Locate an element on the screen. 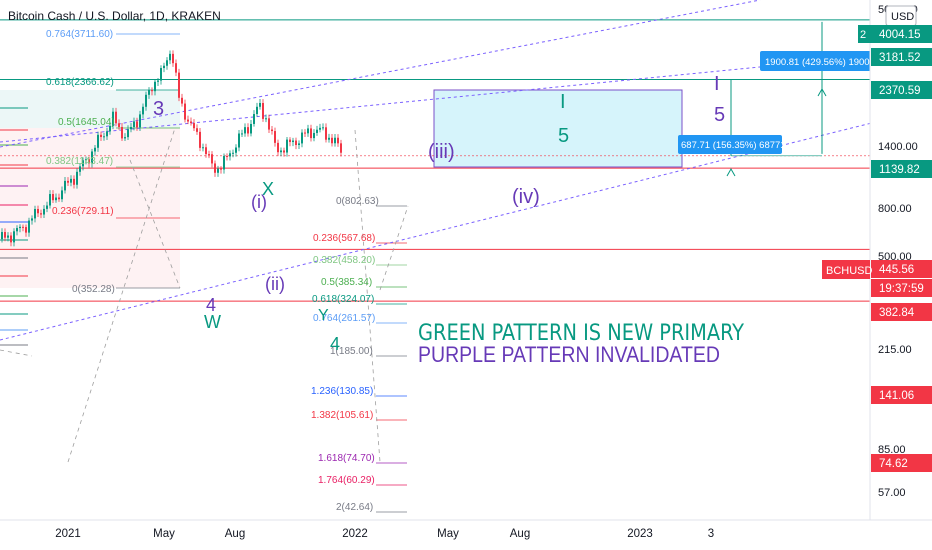 The width and height of the screenshot is (932, 550). x-axis-label: 2023 is located at coordinates (640, 534).